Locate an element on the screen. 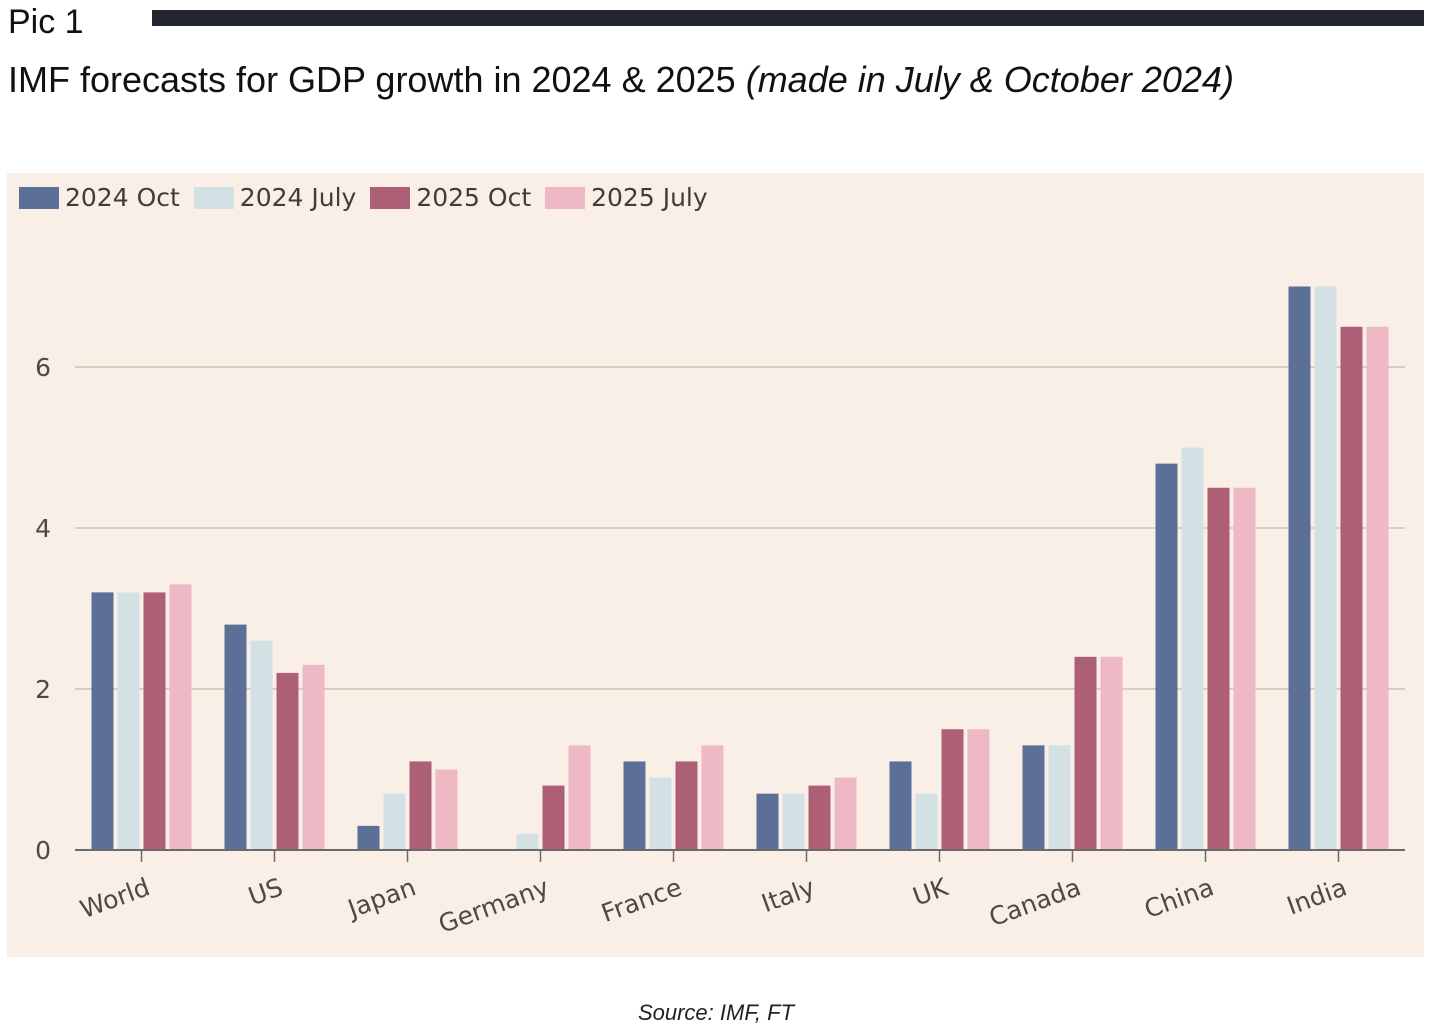  legend-swatch-2024-oct is located at coordinates (39, 197).